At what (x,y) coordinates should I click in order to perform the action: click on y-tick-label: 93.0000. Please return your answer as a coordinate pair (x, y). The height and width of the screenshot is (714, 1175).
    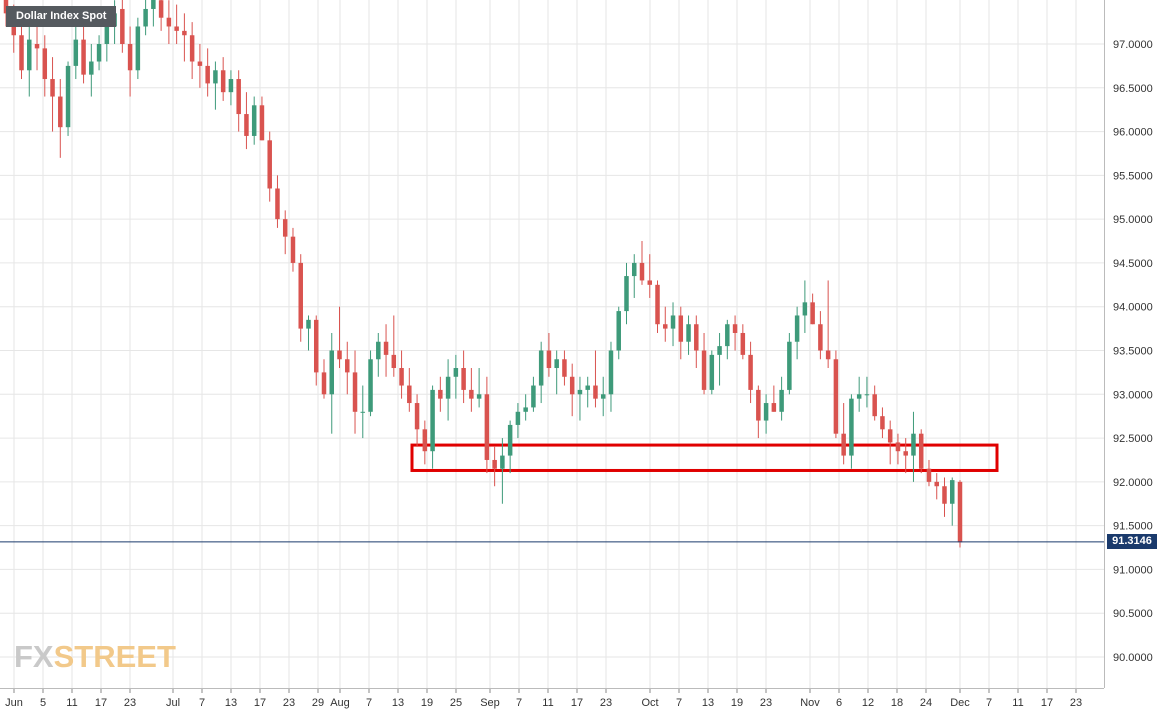
    Looking at the image, I should click on (1133, 395).